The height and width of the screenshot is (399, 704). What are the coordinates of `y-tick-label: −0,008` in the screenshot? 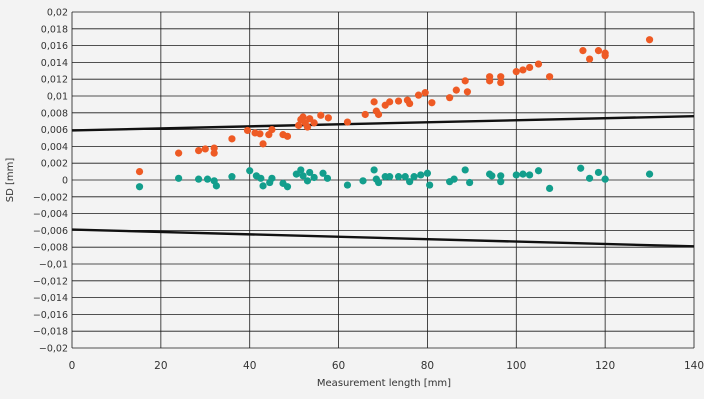 It's located at (50, 248).